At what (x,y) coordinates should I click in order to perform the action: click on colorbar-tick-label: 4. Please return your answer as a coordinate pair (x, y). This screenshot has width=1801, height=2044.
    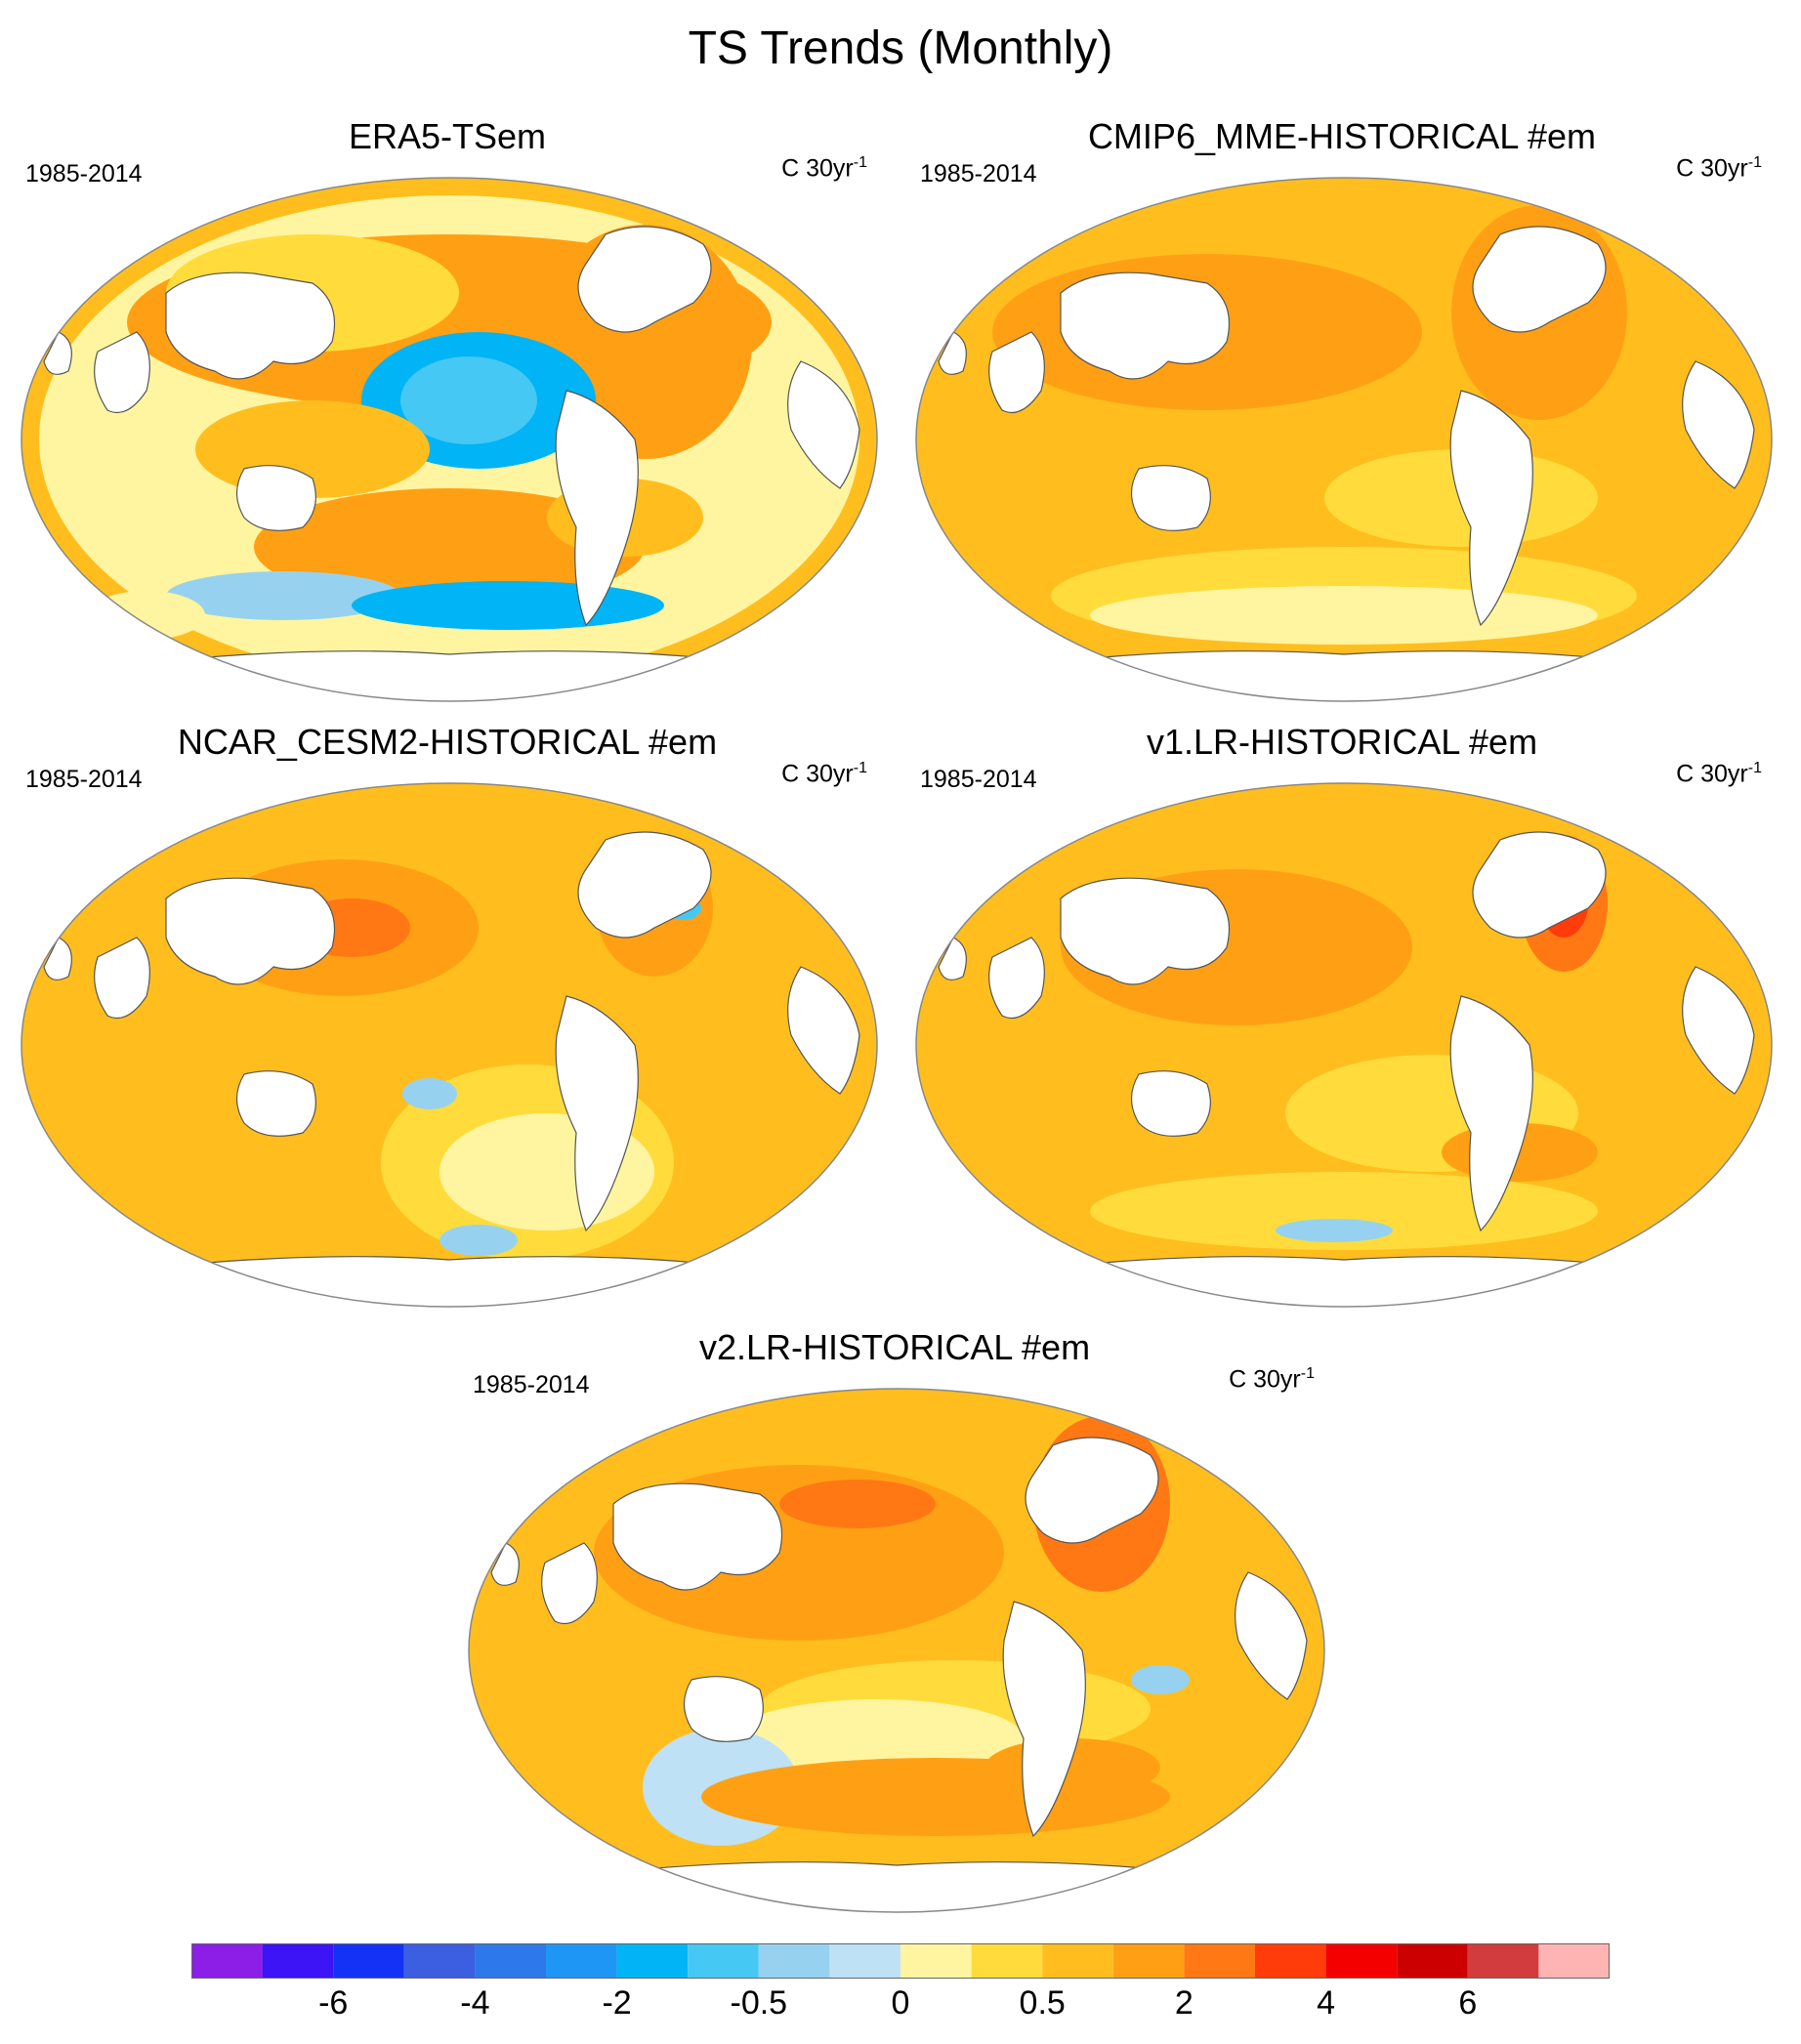
    Looking at the image, I should click on (1326, 2003).